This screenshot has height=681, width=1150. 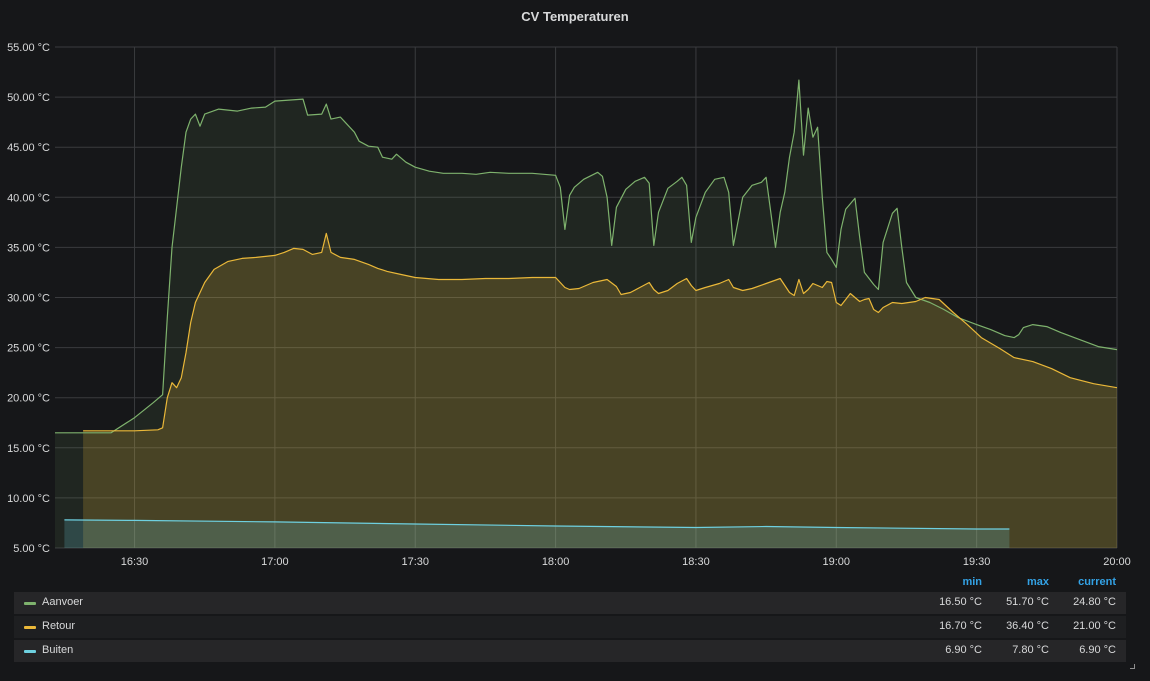 I want to click on x-tick-label: 19:30, so click(x=977, y=562).